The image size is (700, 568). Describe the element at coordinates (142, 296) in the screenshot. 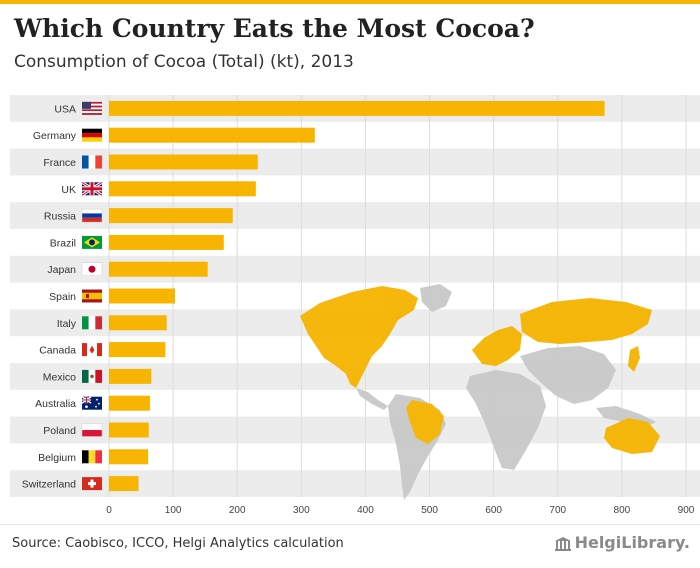

I see `bar-spain` at that location.